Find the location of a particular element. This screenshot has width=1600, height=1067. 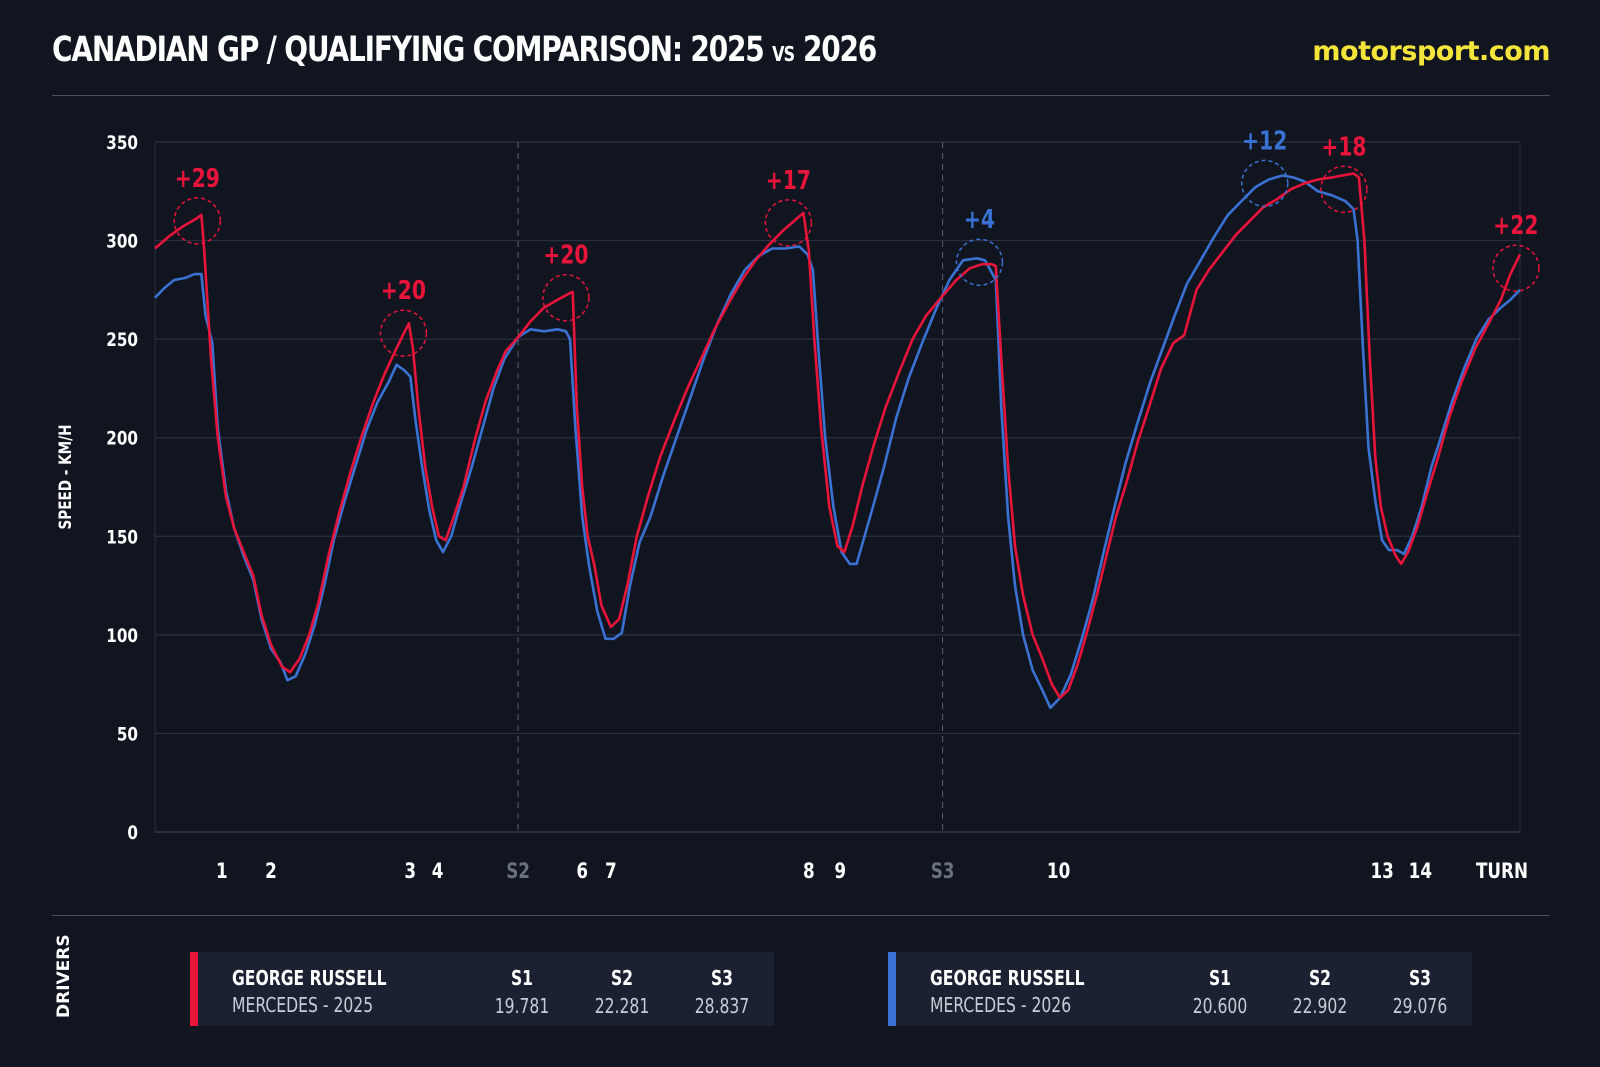

delta-label: +4 is located at coordinates (979, 220).